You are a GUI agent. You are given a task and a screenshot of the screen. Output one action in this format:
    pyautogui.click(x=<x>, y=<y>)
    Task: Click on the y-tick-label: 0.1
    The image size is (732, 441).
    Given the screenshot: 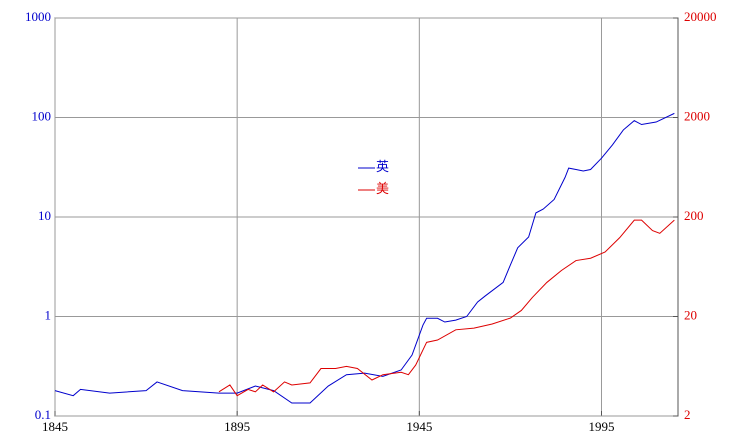 What is the action you would take?
    pyautogui.click(x=43, y=414)
    